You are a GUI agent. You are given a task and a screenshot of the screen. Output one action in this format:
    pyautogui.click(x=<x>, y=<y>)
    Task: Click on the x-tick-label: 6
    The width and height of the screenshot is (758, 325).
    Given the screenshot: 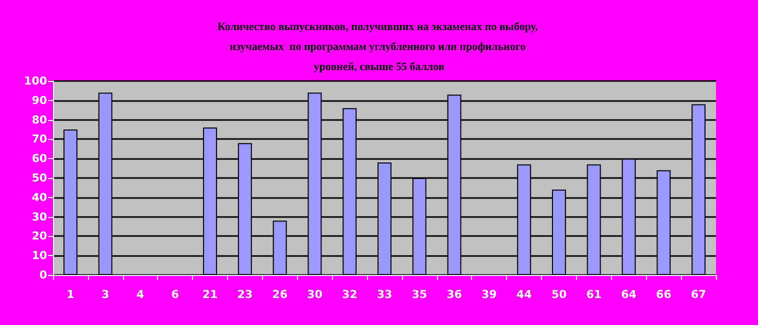 What is the action you would take?
    pyautogui.click(x=175, y=294)
    